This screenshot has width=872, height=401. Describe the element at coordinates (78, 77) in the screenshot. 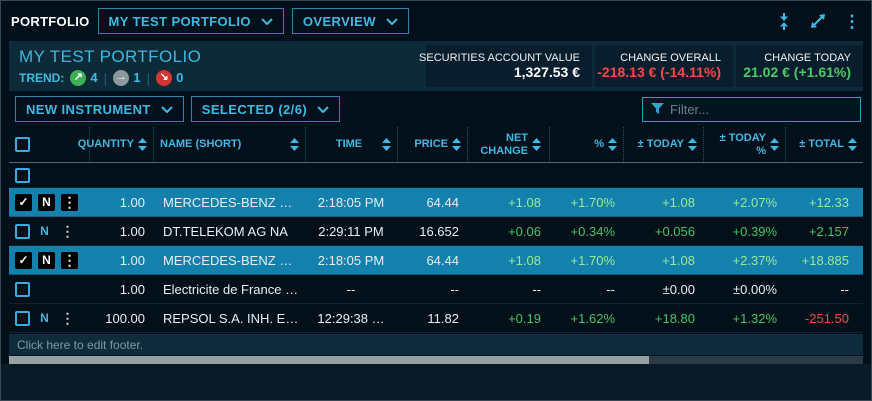

I see `trend-up-icon: ↗` at that location.